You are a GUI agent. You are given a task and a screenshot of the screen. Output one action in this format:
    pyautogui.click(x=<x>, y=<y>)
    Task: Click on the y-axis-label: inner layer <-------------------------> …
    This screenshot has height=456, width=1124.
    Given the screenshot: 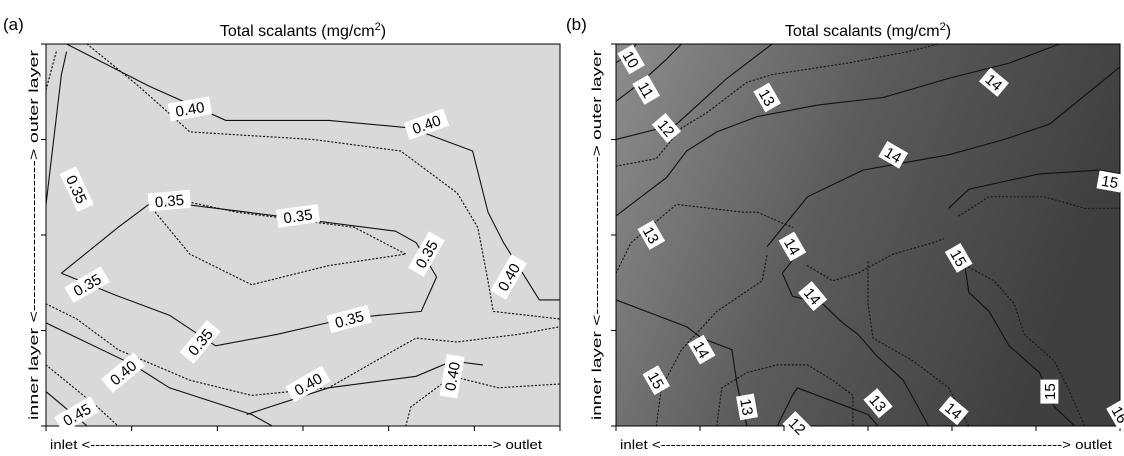 What is the action you would take?
    pyautogui.click(x=596, y=234)
    